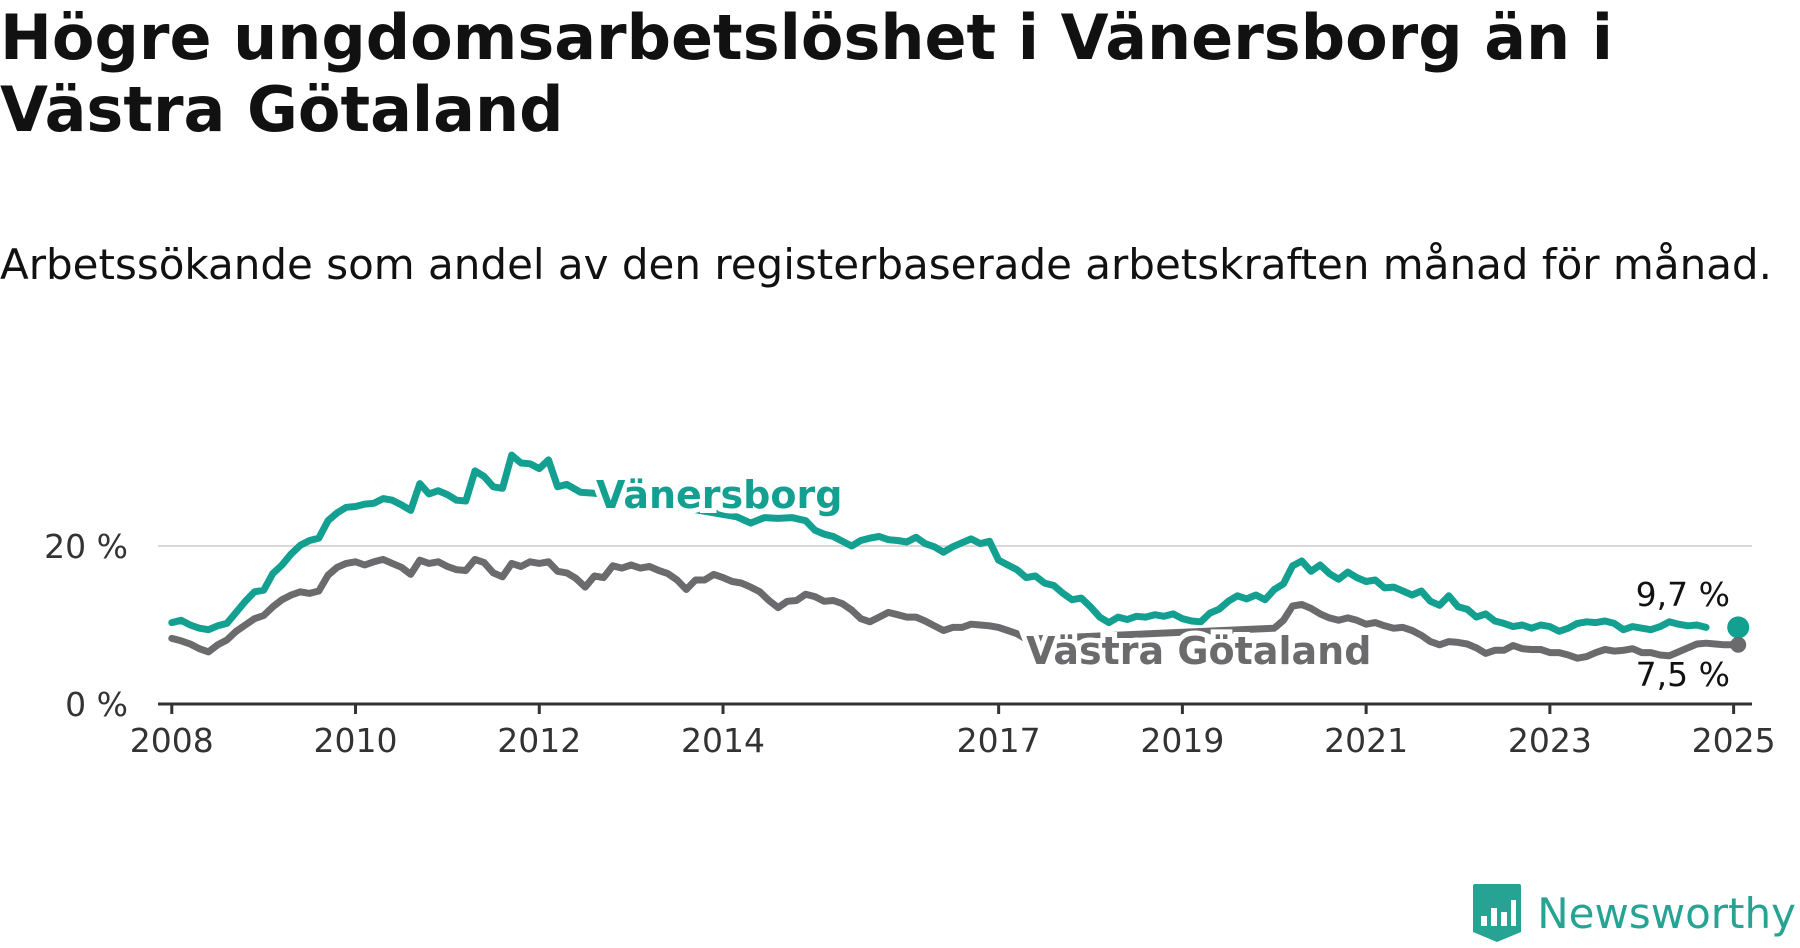 Image resolution: width=1800 pixels, height=948 pixels. I want to click on end-value-vanersborg: 9,7 %, so click(1683, 594).